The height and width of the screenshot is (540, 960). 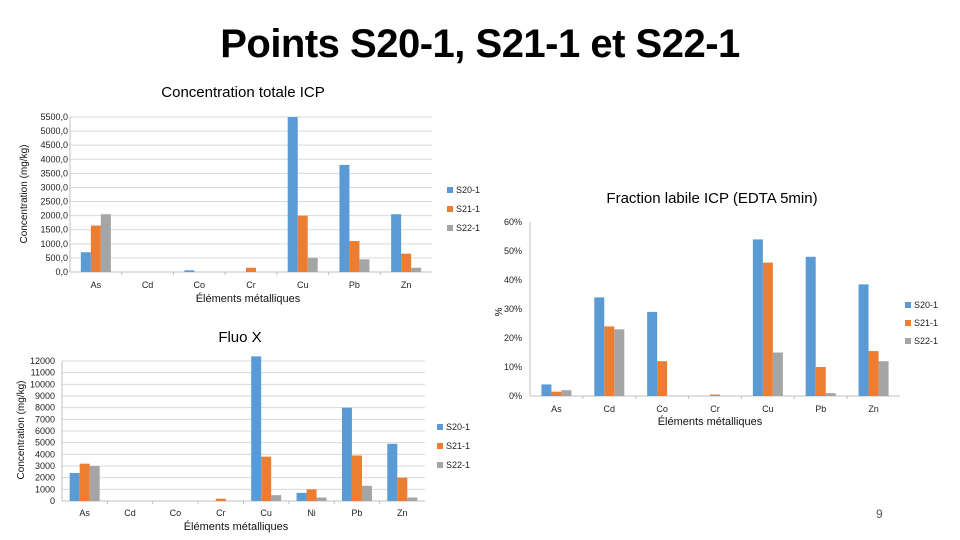 What do you see at coordinates (54, 117) in the screenshot?
I see `y-tick-label: 5500,0` at bounding box center [54, 117].